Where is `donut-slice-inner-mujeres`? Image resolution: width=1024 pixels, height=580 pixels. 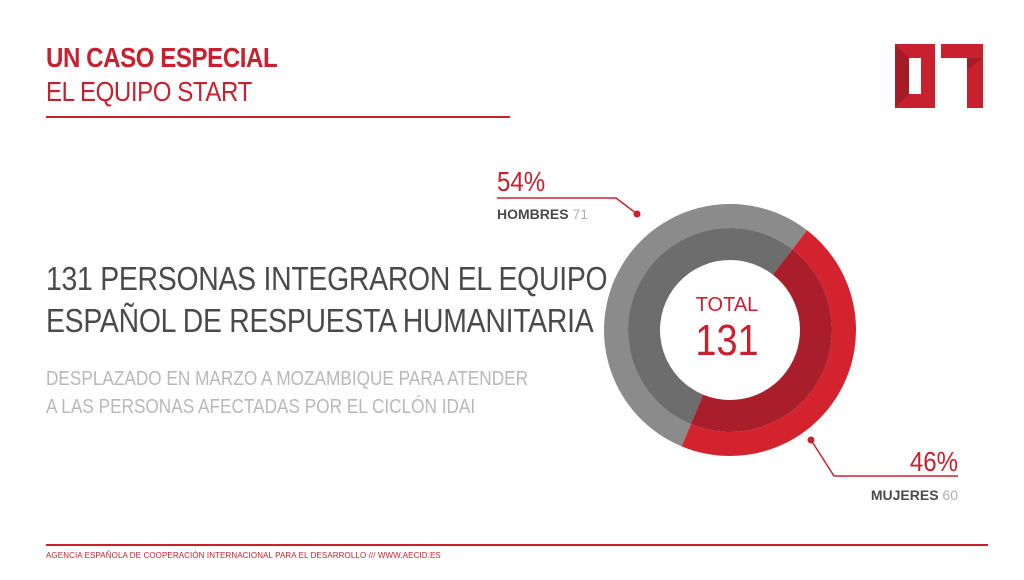 donut-slice-inner-mujeres is located at coordinates (761, 340).